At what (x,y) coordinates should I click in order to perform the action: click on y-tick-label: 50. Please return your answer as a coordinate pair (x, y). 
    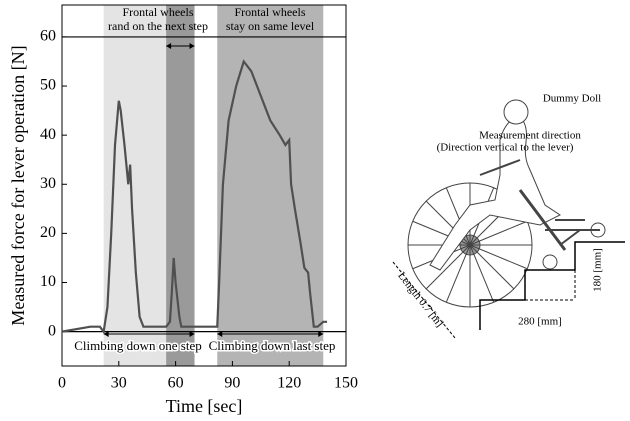
    Looking at the image, I should click on (48, 85).